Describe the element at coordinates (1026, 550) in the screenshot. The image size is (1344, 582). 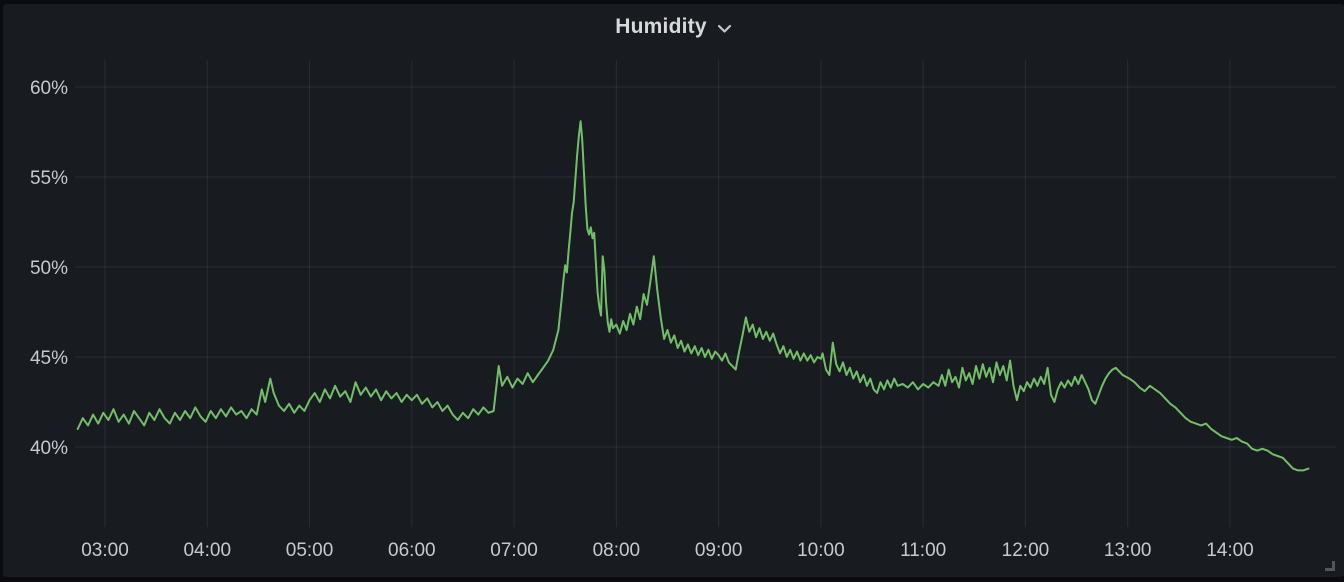
I see `x-tick-label: 12:00` at that location.